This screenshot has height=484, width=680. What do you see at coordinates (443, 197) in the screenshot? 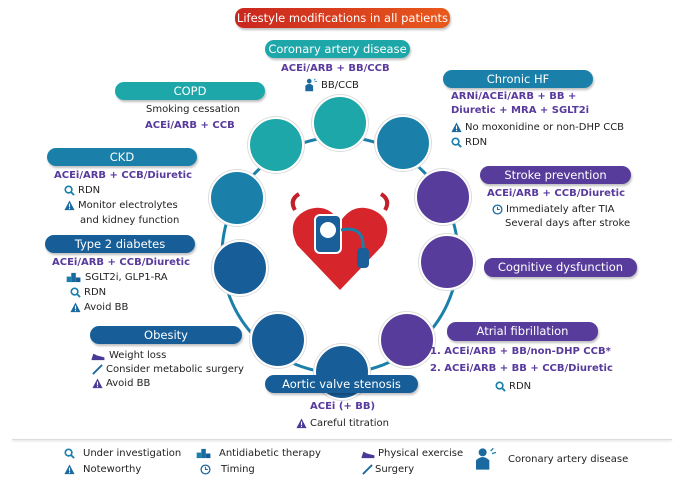
I see `brain-stroke-icon` at bounding box center [443, 197].